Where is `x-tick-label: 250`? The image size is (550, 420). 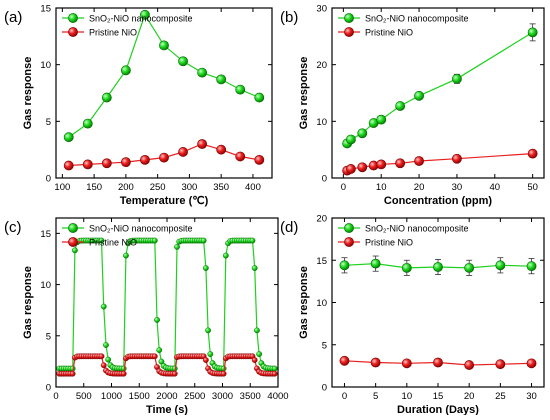
x-tick-label: 250 is located at coordinates (158, 187).